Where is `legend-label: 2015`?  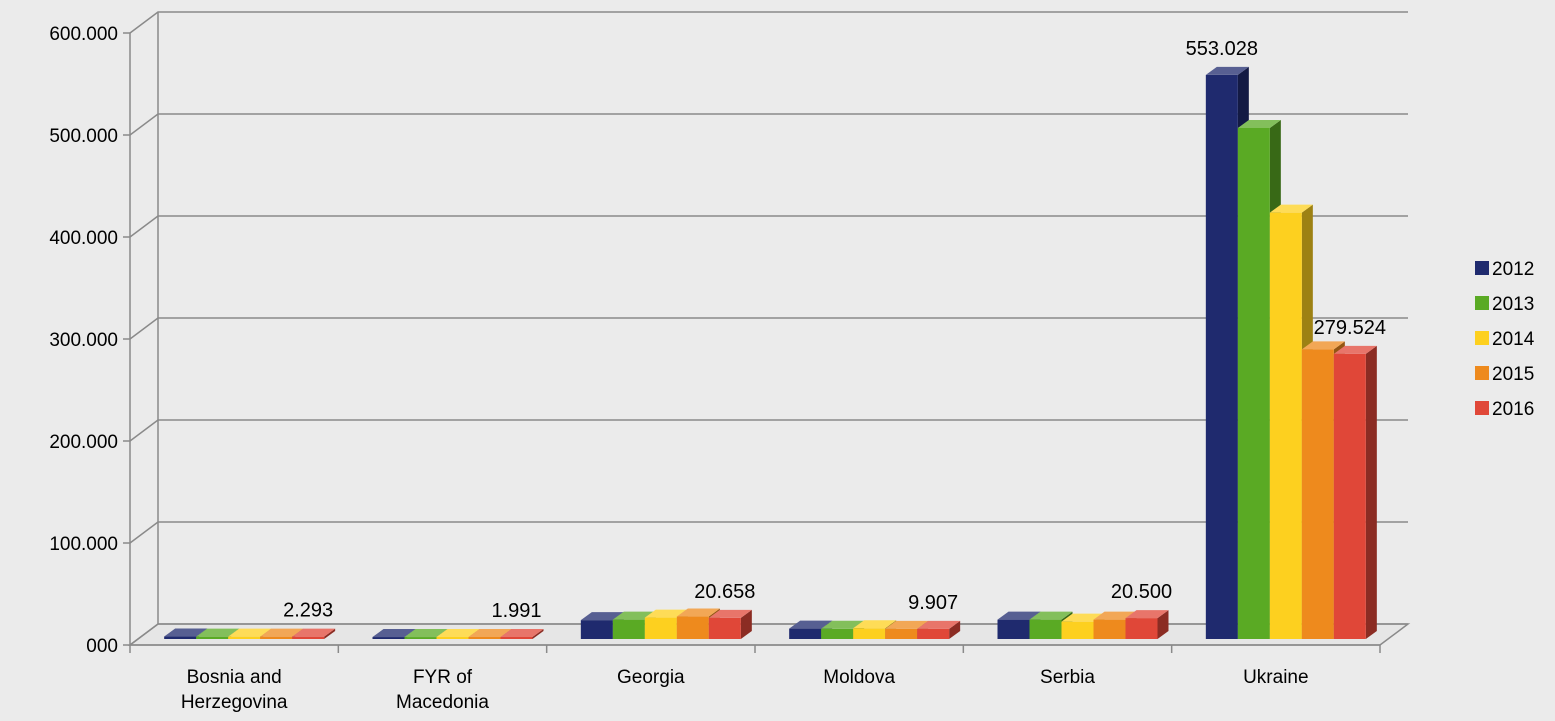 legend-label: 2015 is located at coordinates (1513, 374).